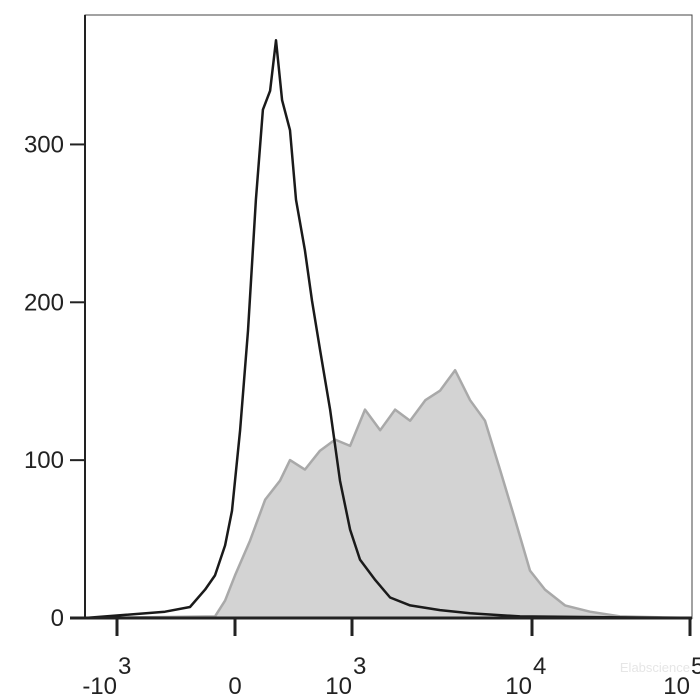  Describe the element at coordinates (44, 460) in the screenshot. I see `y-tick-label: 100` at that location.